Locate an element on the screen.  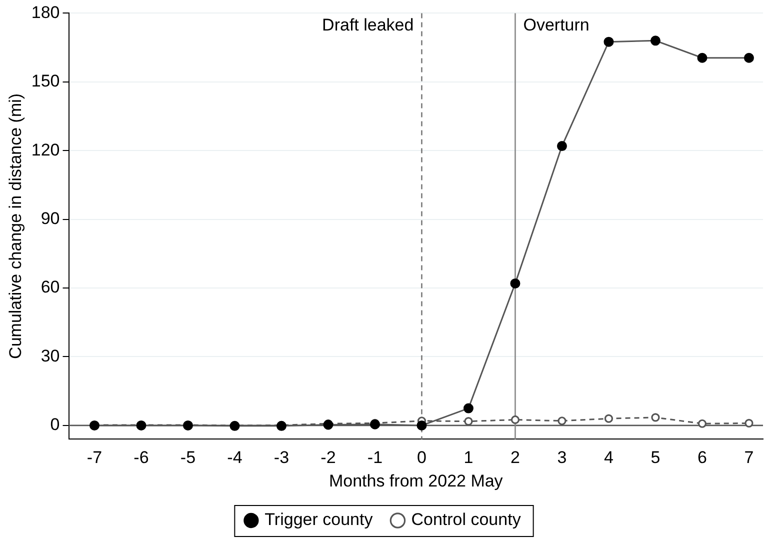
x-tick-label: -1 is located at coordinates (375, 458).